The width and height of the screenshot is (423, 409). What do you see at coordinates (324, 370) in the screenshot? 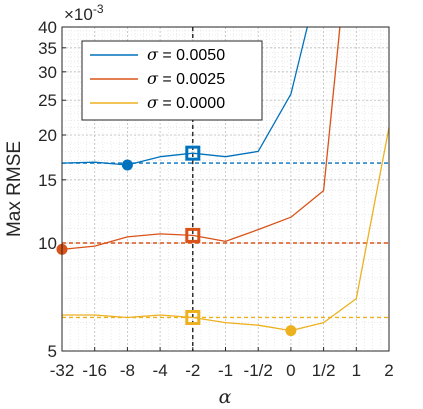
I see `x-tick-label: 1/2` at bounding box center [324, 370].